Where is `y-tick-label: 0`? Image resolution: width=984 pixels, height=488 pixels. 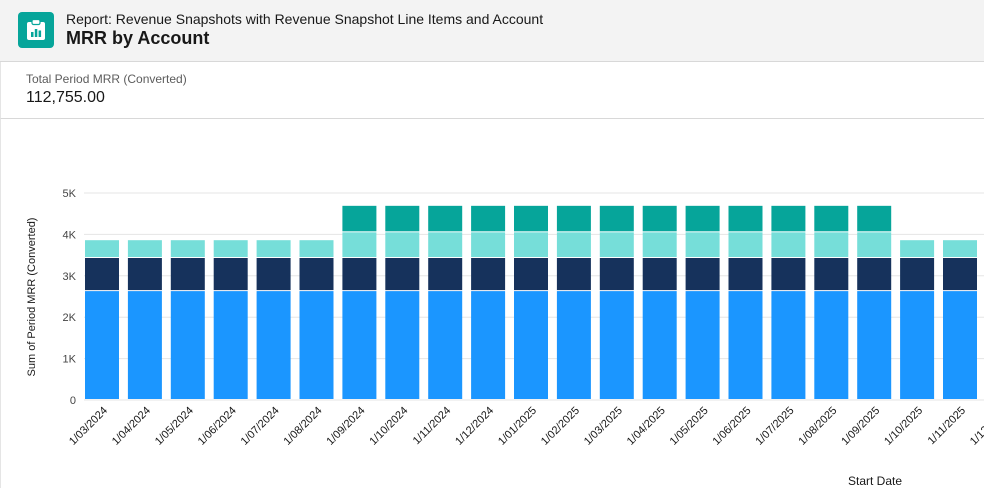
y-tick-label: 0 is located at coordinates (73, 401).